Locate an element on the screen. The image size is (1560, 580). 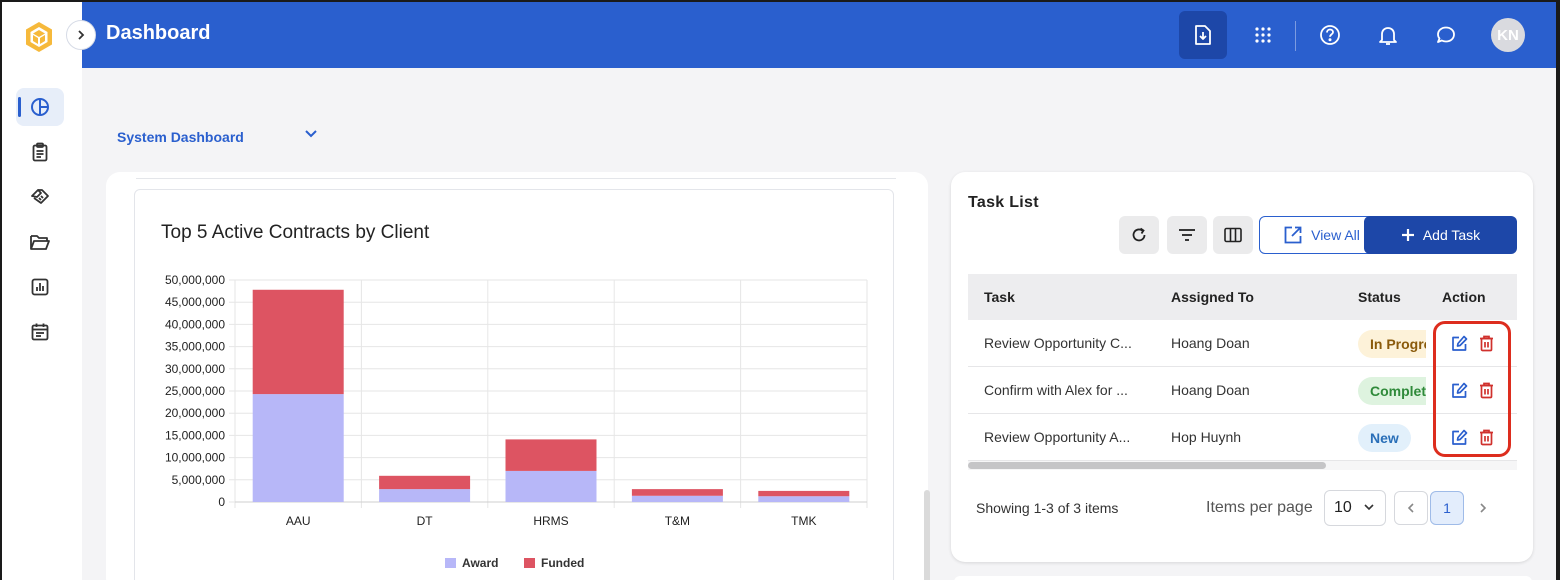
status-badge: Completed is located at coordinates (1392, 391).